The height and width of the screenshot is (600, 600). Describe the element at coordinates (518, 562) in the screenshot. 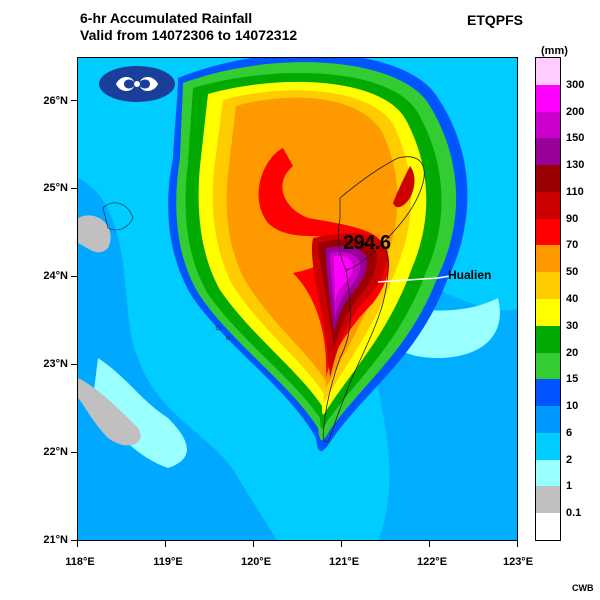

I see `lon-label-123: 123°E` at that location.